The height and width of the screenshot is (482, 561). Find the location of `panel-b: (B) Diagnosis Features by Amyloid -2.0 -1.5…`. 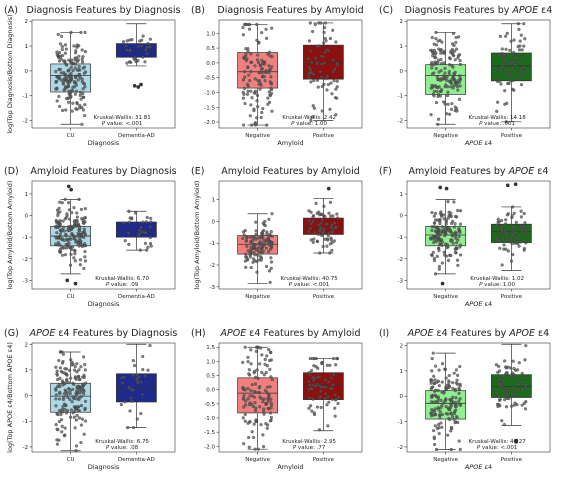

panel-b: (B) Diagnosis Features by Amyloid -2.0 -1.5… is located at coordinates (277, 76).